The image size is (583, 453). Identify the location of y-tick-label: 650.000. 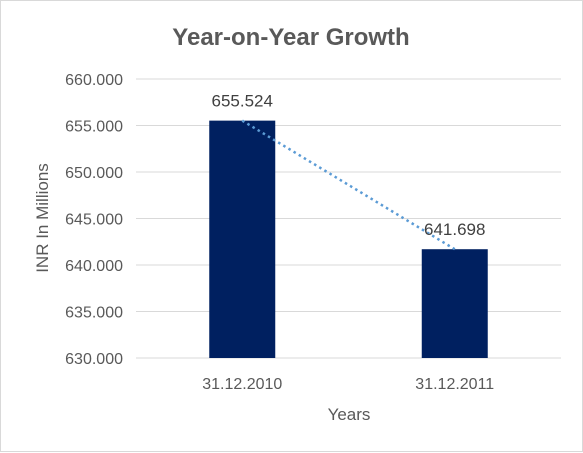
(94, 173).